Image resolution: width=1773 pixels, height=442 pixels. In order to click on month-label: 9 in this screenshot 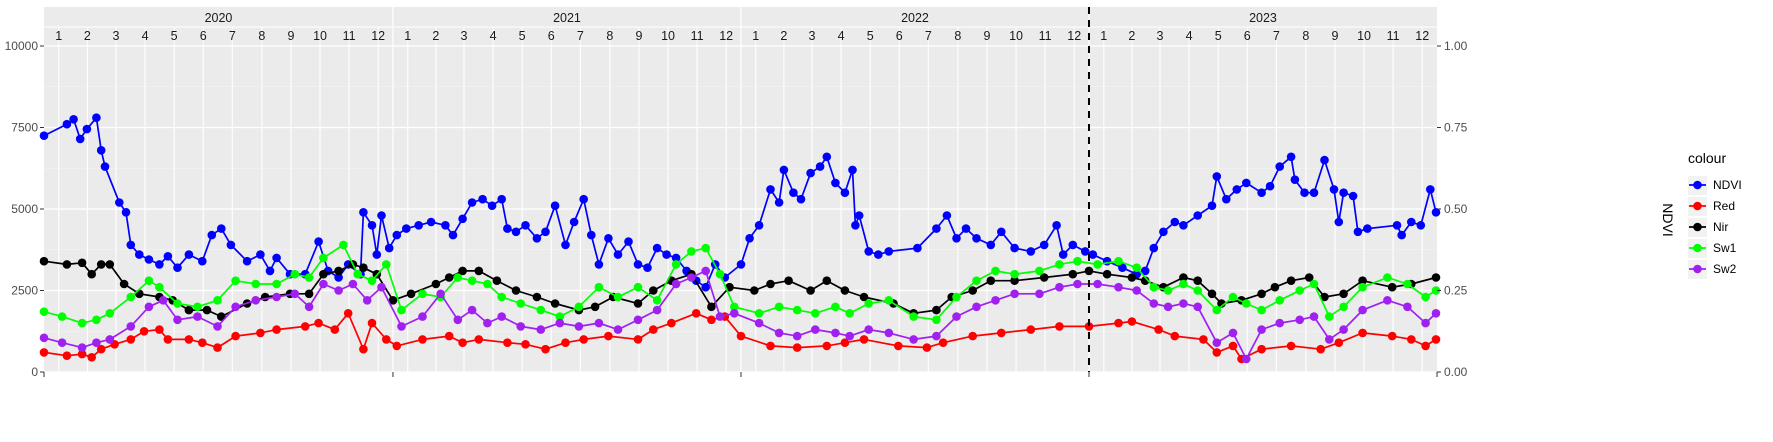, I will do `click(1335, 36)`.